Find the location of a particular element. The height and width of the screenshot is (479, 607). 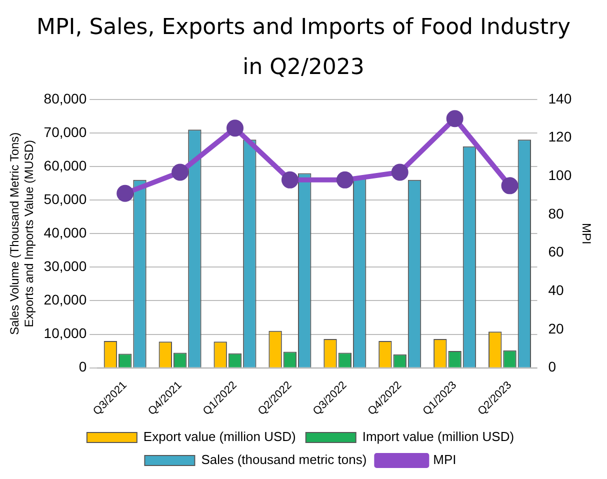

y2-tick-label: 80 is located at coordinates (556, 213).